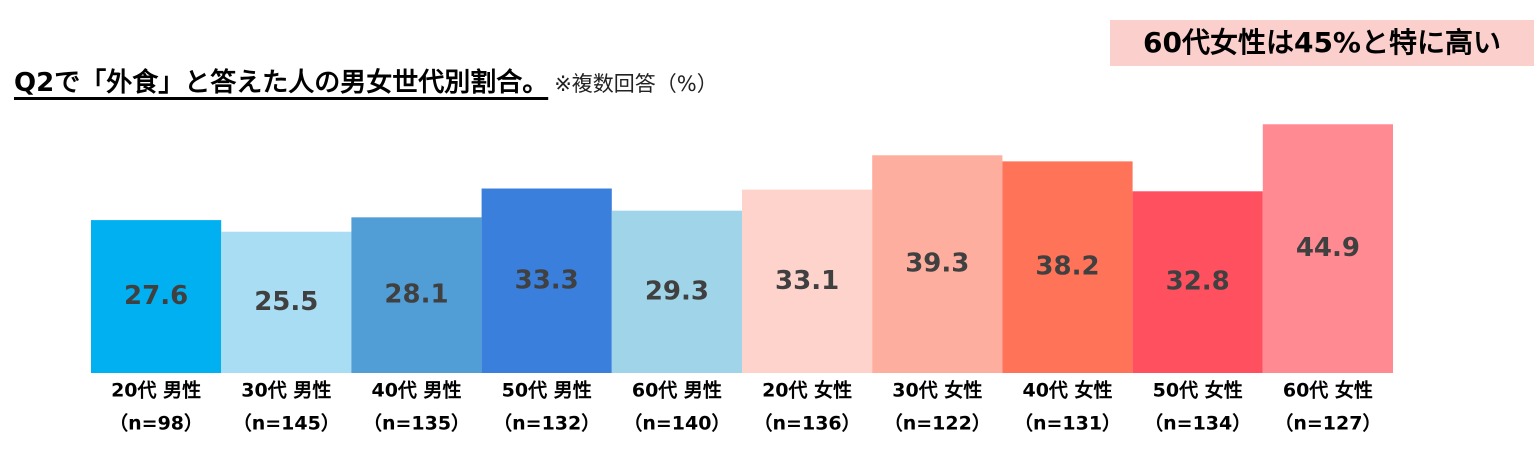 The width and height of the screenshot is (1540, 450). I want to click on chart-title: Q2で「外食」と答えた人の男女世代別割合。, so click(281, 83).